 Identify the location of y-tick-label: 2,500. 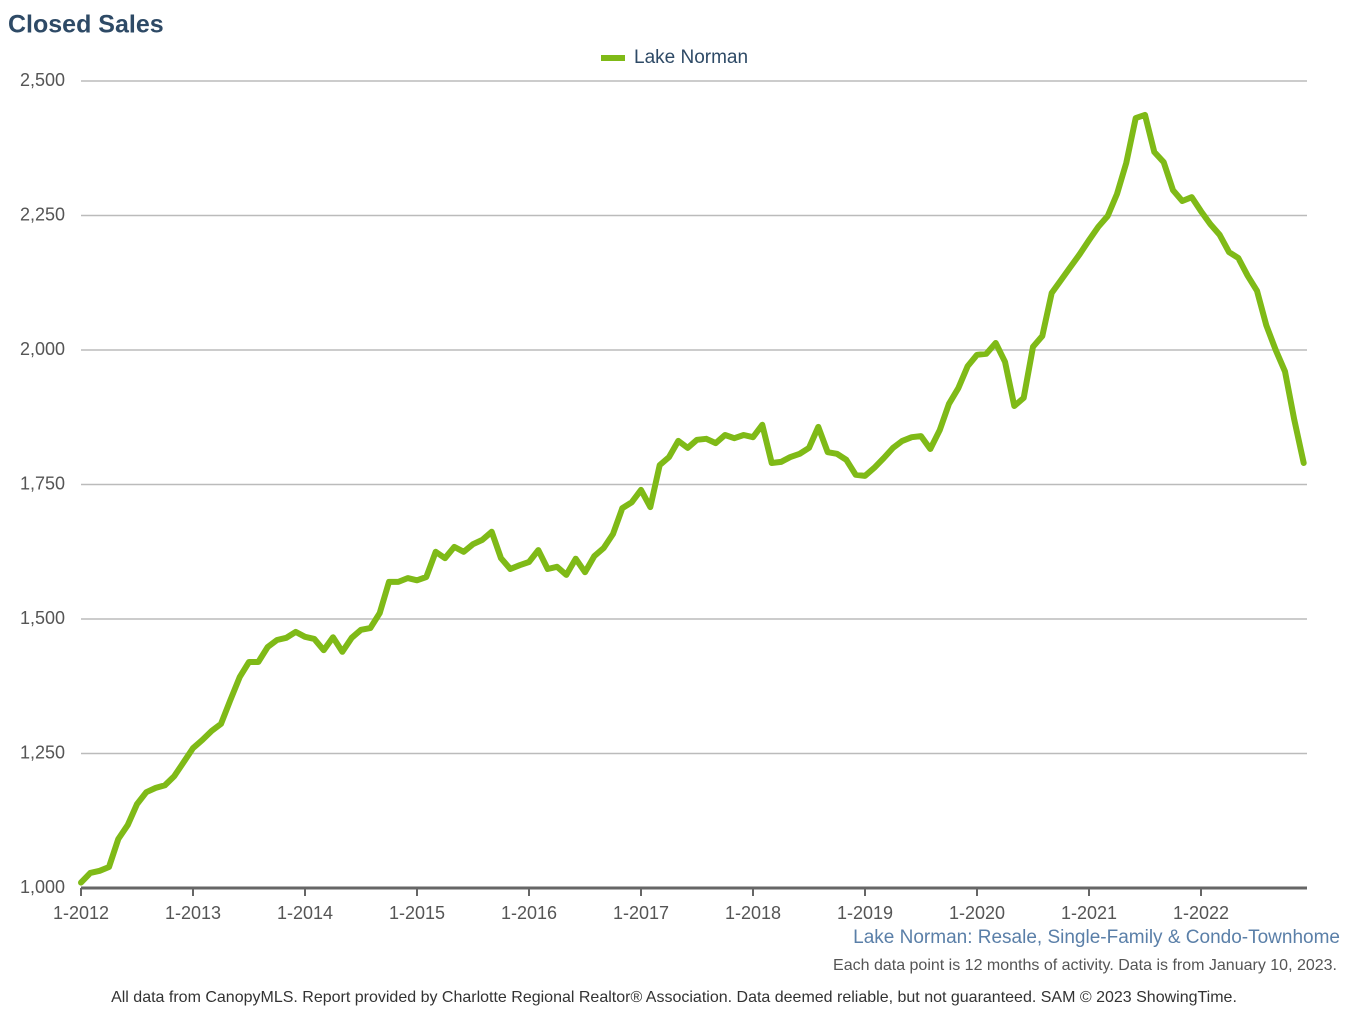
(42, 80).